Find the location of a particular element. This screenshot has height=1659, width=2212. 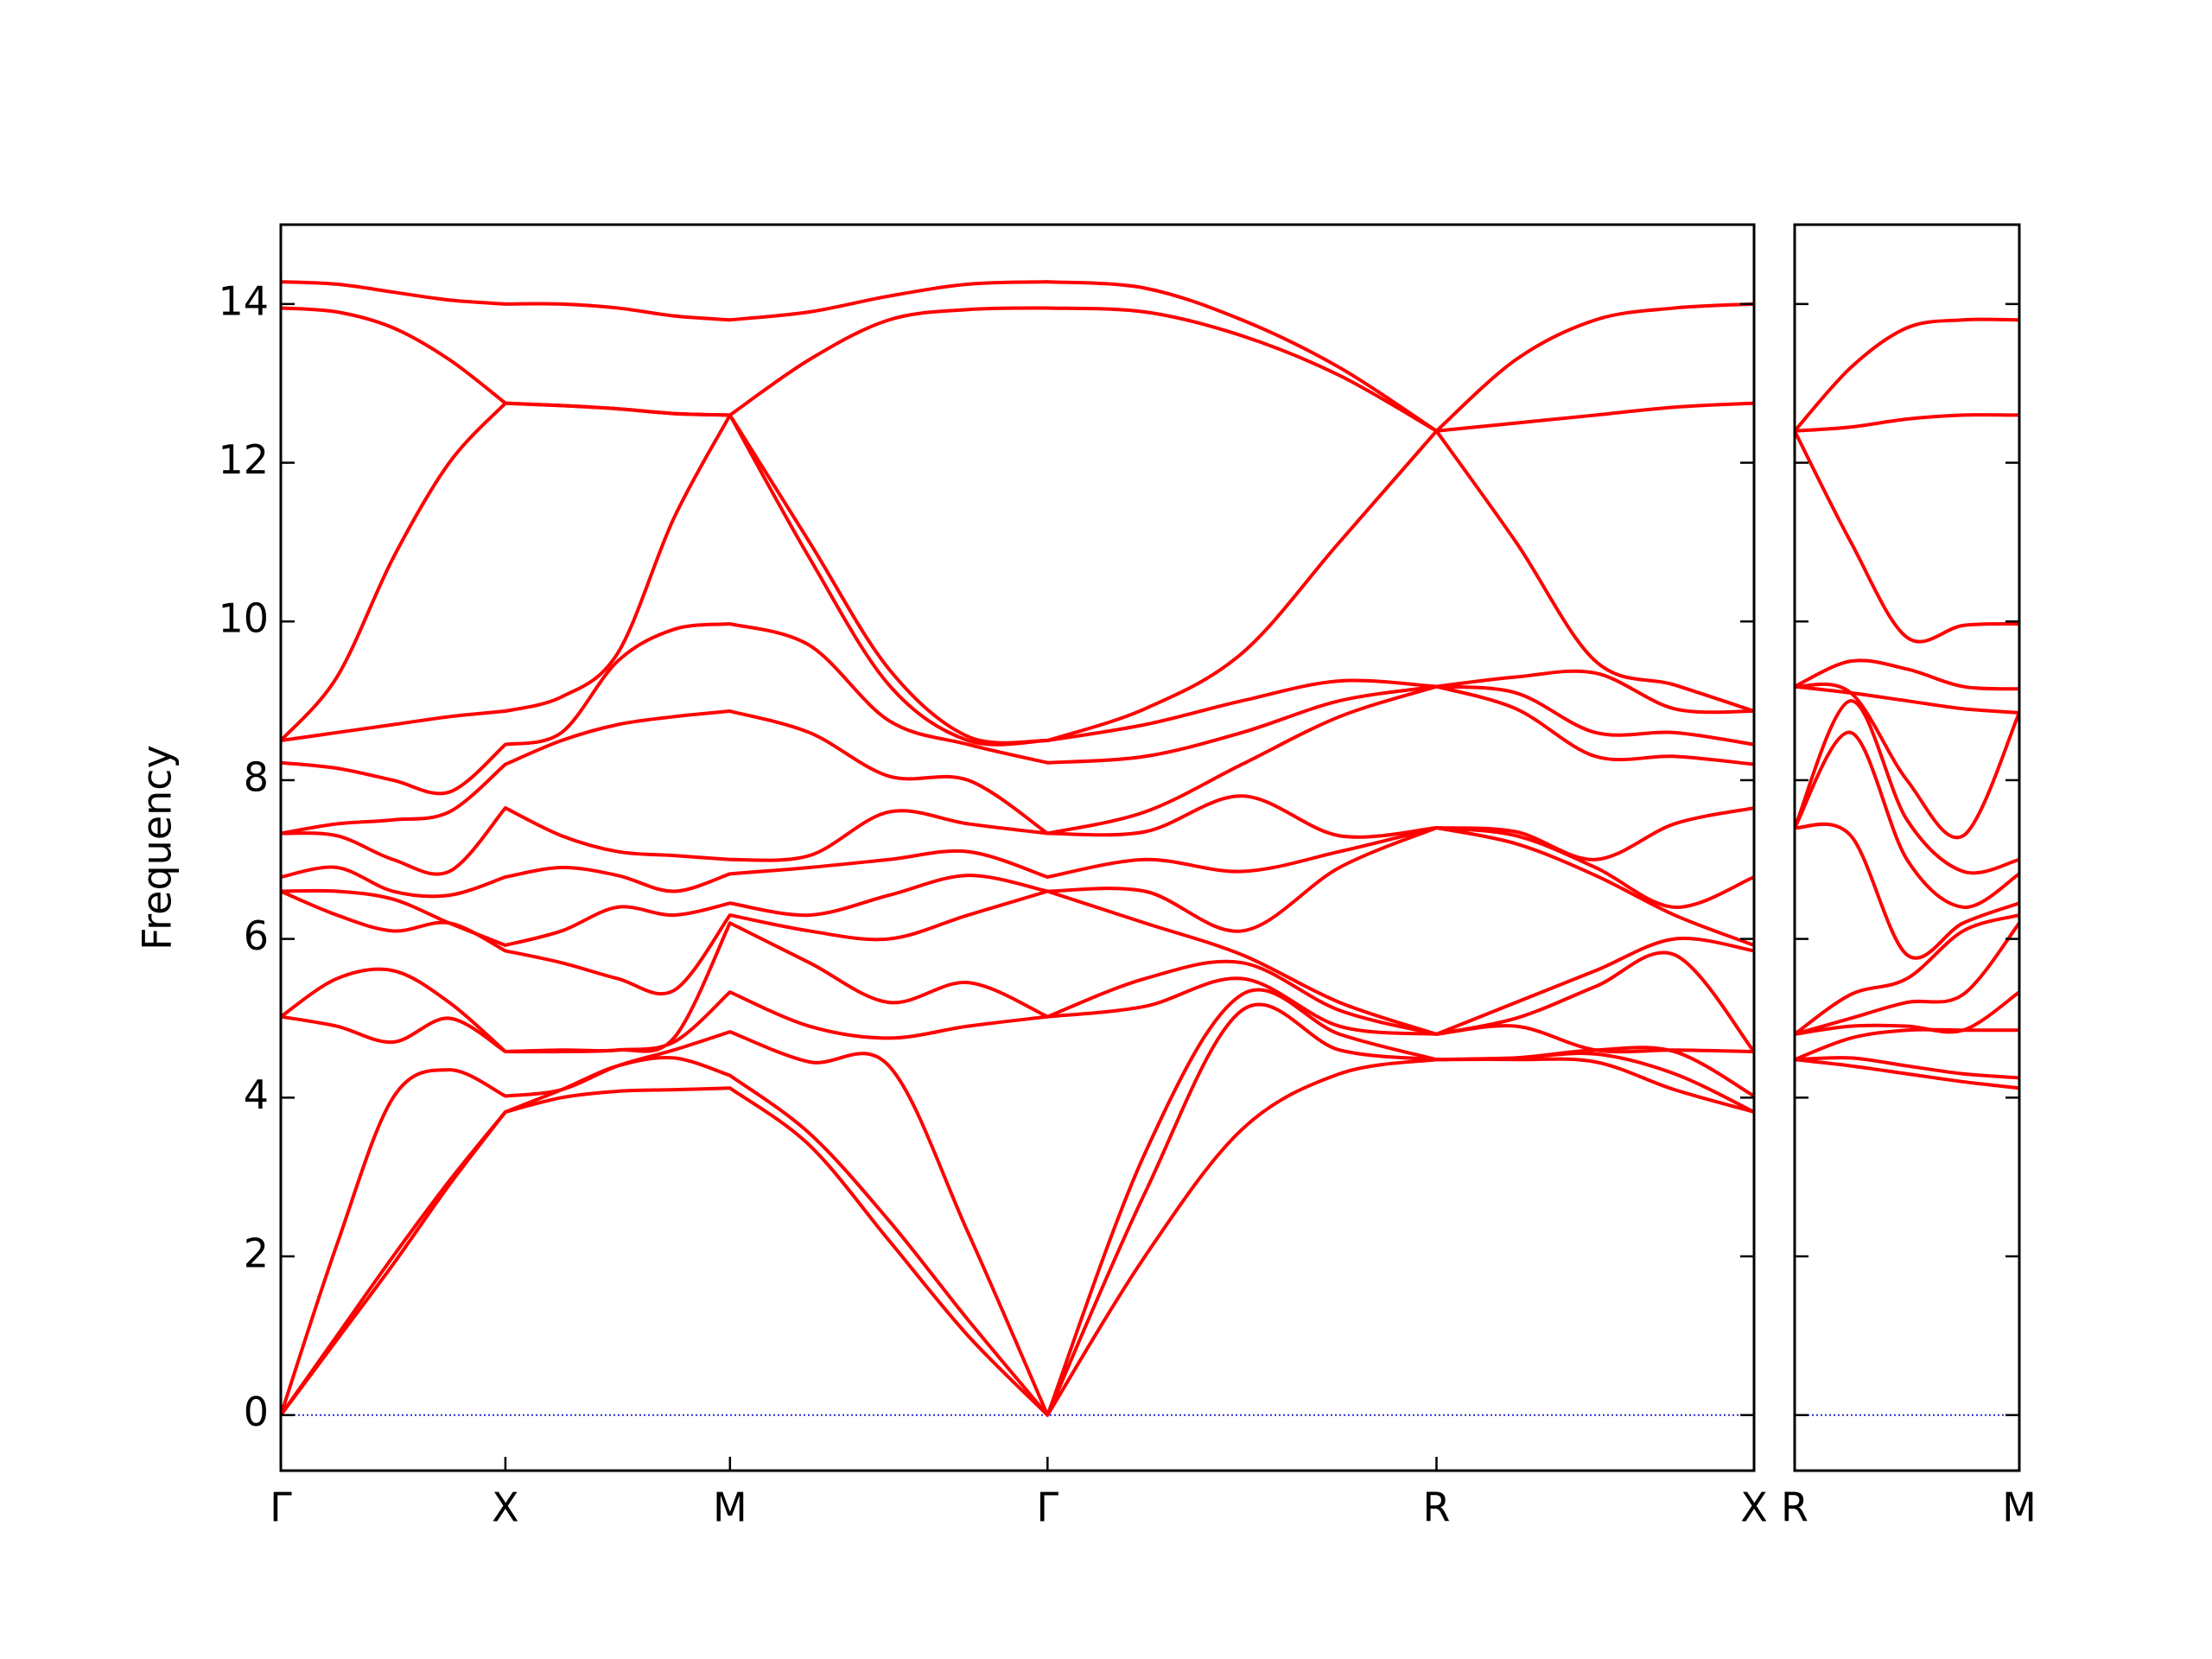

y-tick-label: 8 is located at coordinates (256, 776).